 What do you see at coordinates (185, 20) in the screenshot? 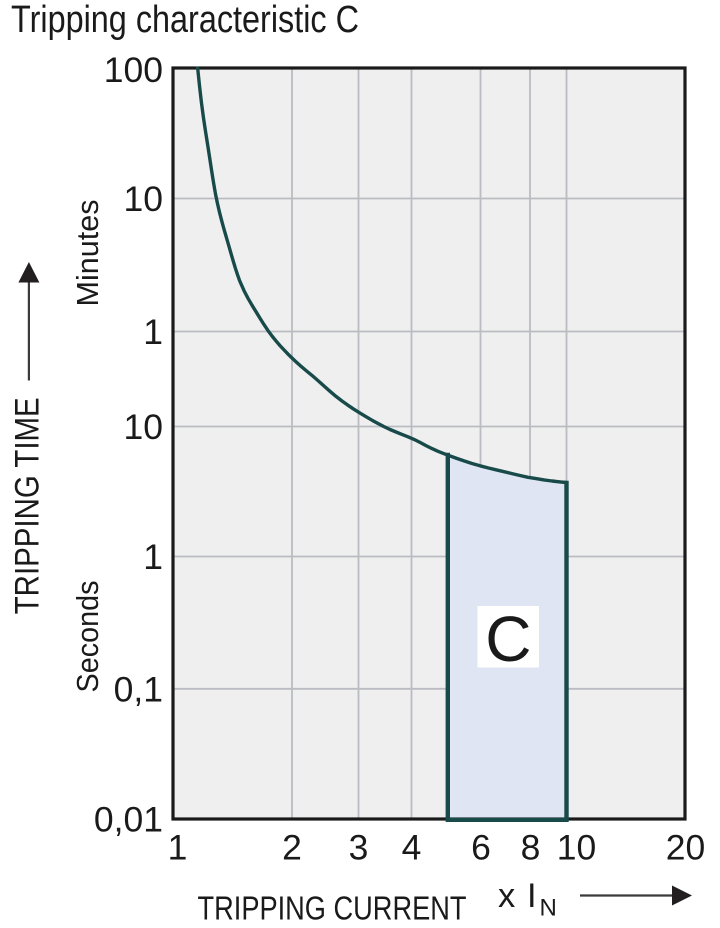
I see `svg-text: Tripping characteristic C` at bounding box center [185, 20].